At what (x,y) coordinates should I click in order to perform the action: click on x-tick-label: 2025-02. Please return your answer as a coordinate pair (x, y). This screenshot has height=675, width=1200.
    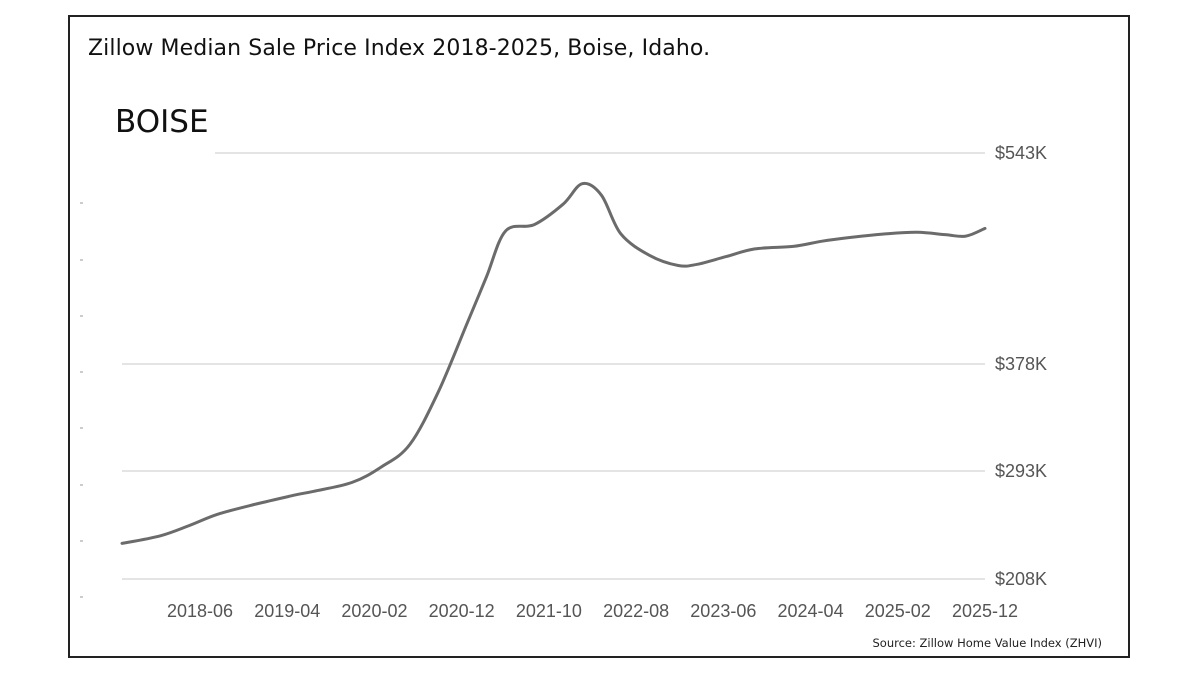
    Looking at the image, I should click on (898, 611).